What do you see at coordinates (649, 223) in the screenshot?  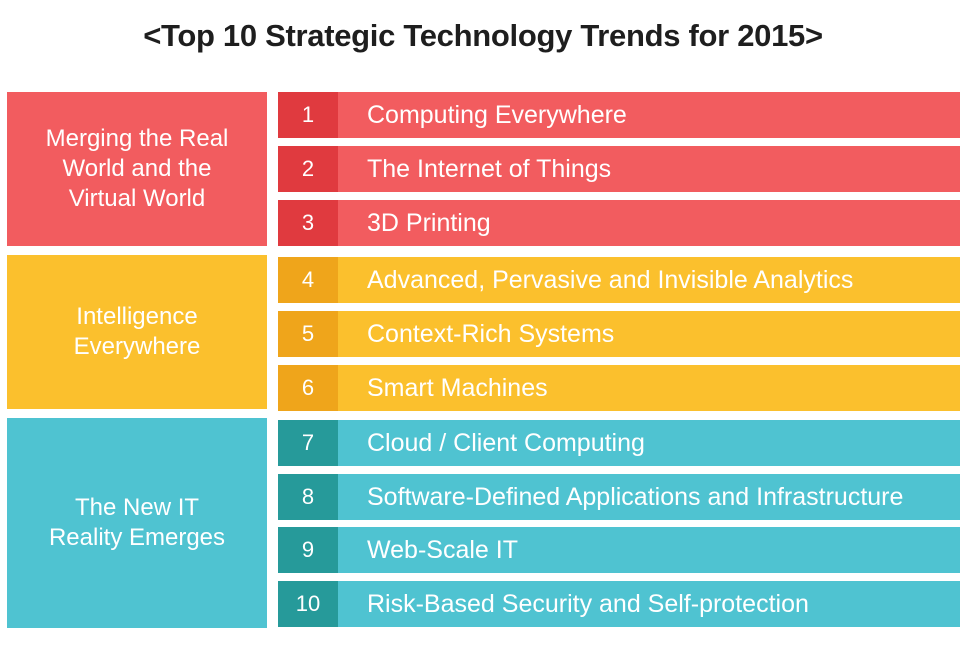 I see `trend-label: 3D Printing` at bounding box center [649, 223].